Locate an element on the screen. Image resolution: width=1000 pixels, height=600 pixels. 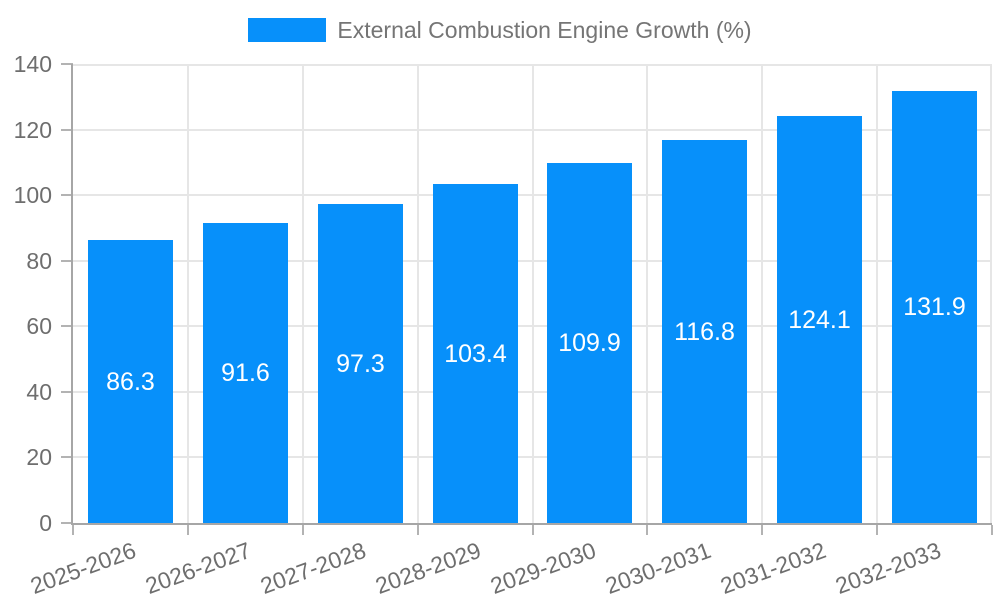
bar-value-label: 103.4 is located at coordinates (475, 353).